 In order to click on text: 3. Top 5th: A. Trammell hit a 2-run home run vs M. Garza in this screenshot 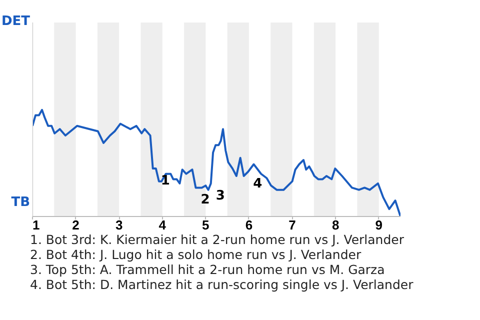, I will do `click(207, 269)`.